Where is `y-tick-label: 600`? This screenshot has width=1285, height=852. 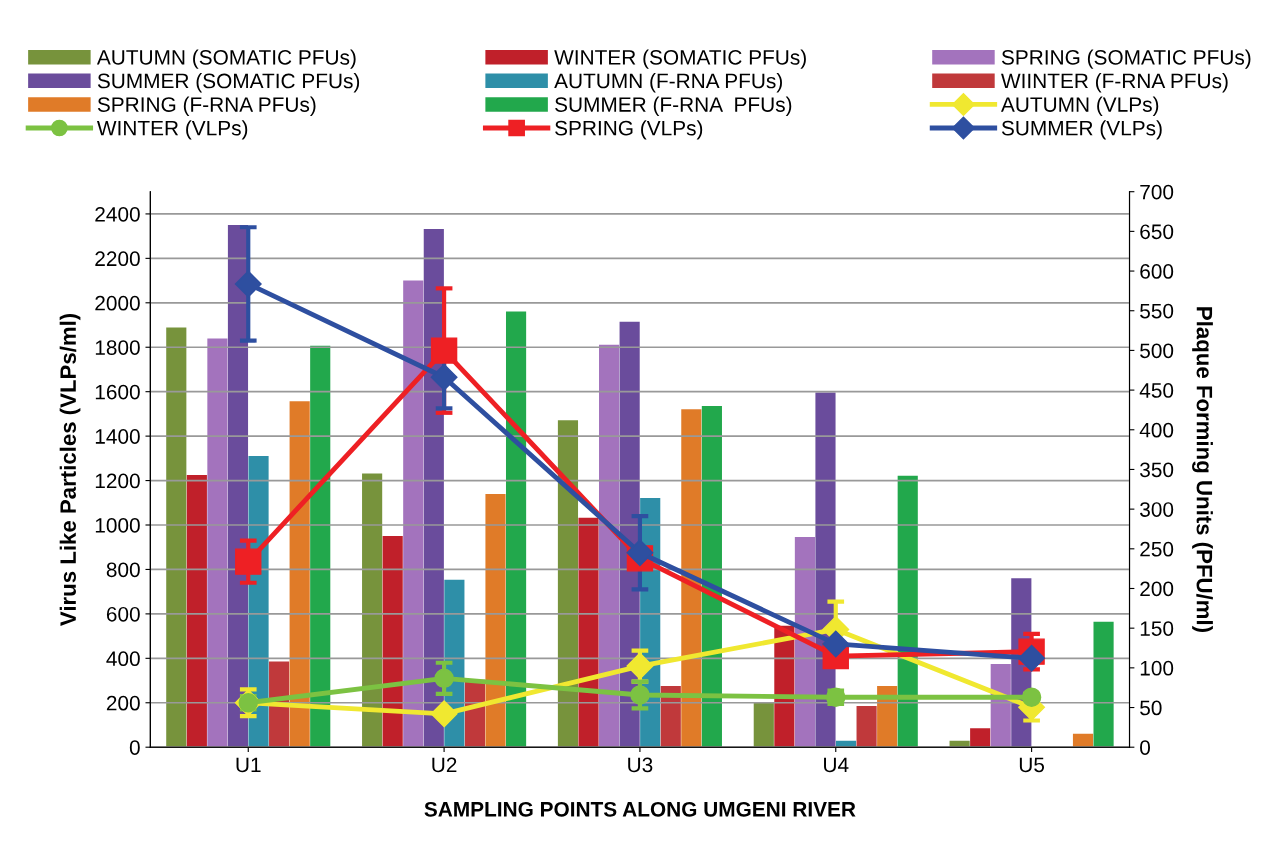 y-tick-label: 600 is located at coordinates (123, 614).